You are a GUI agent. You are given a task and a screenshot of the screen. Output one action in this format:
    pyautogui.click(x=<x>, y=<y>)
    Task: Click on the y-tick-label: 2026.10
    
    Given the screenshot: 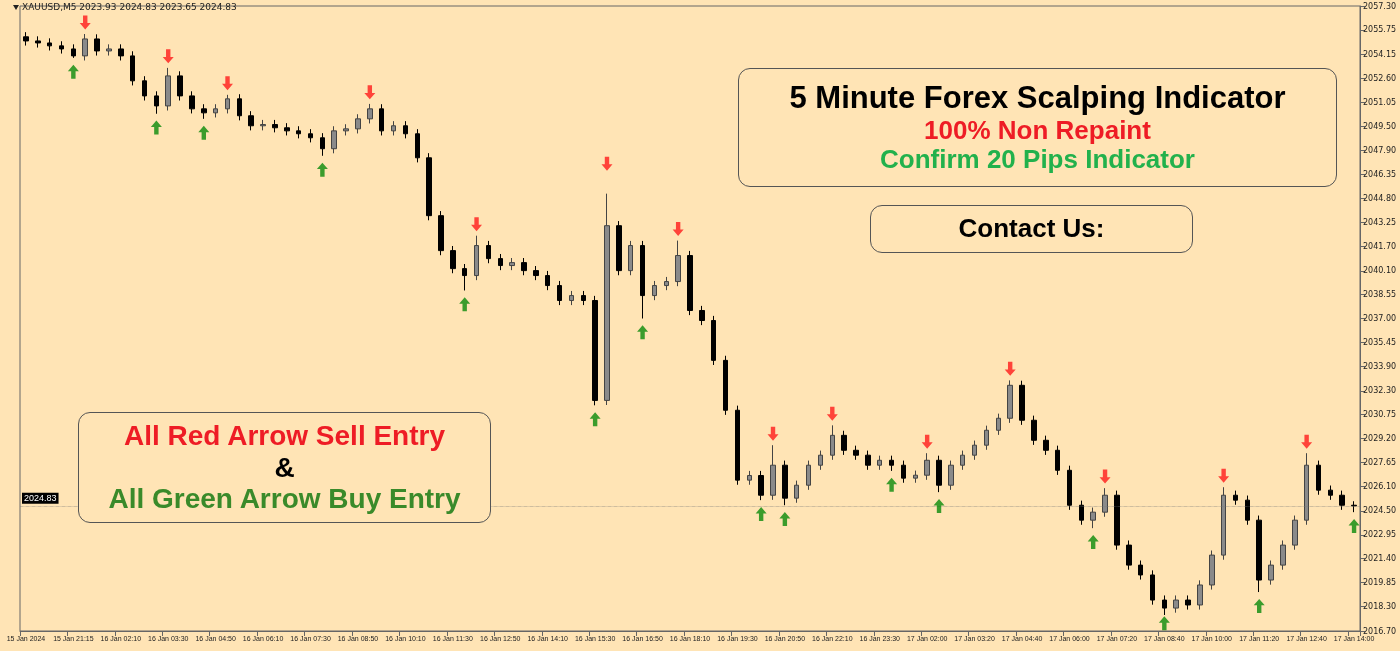 What is the action you would take?
    pyautogui.click(x=1380, y=486)
    